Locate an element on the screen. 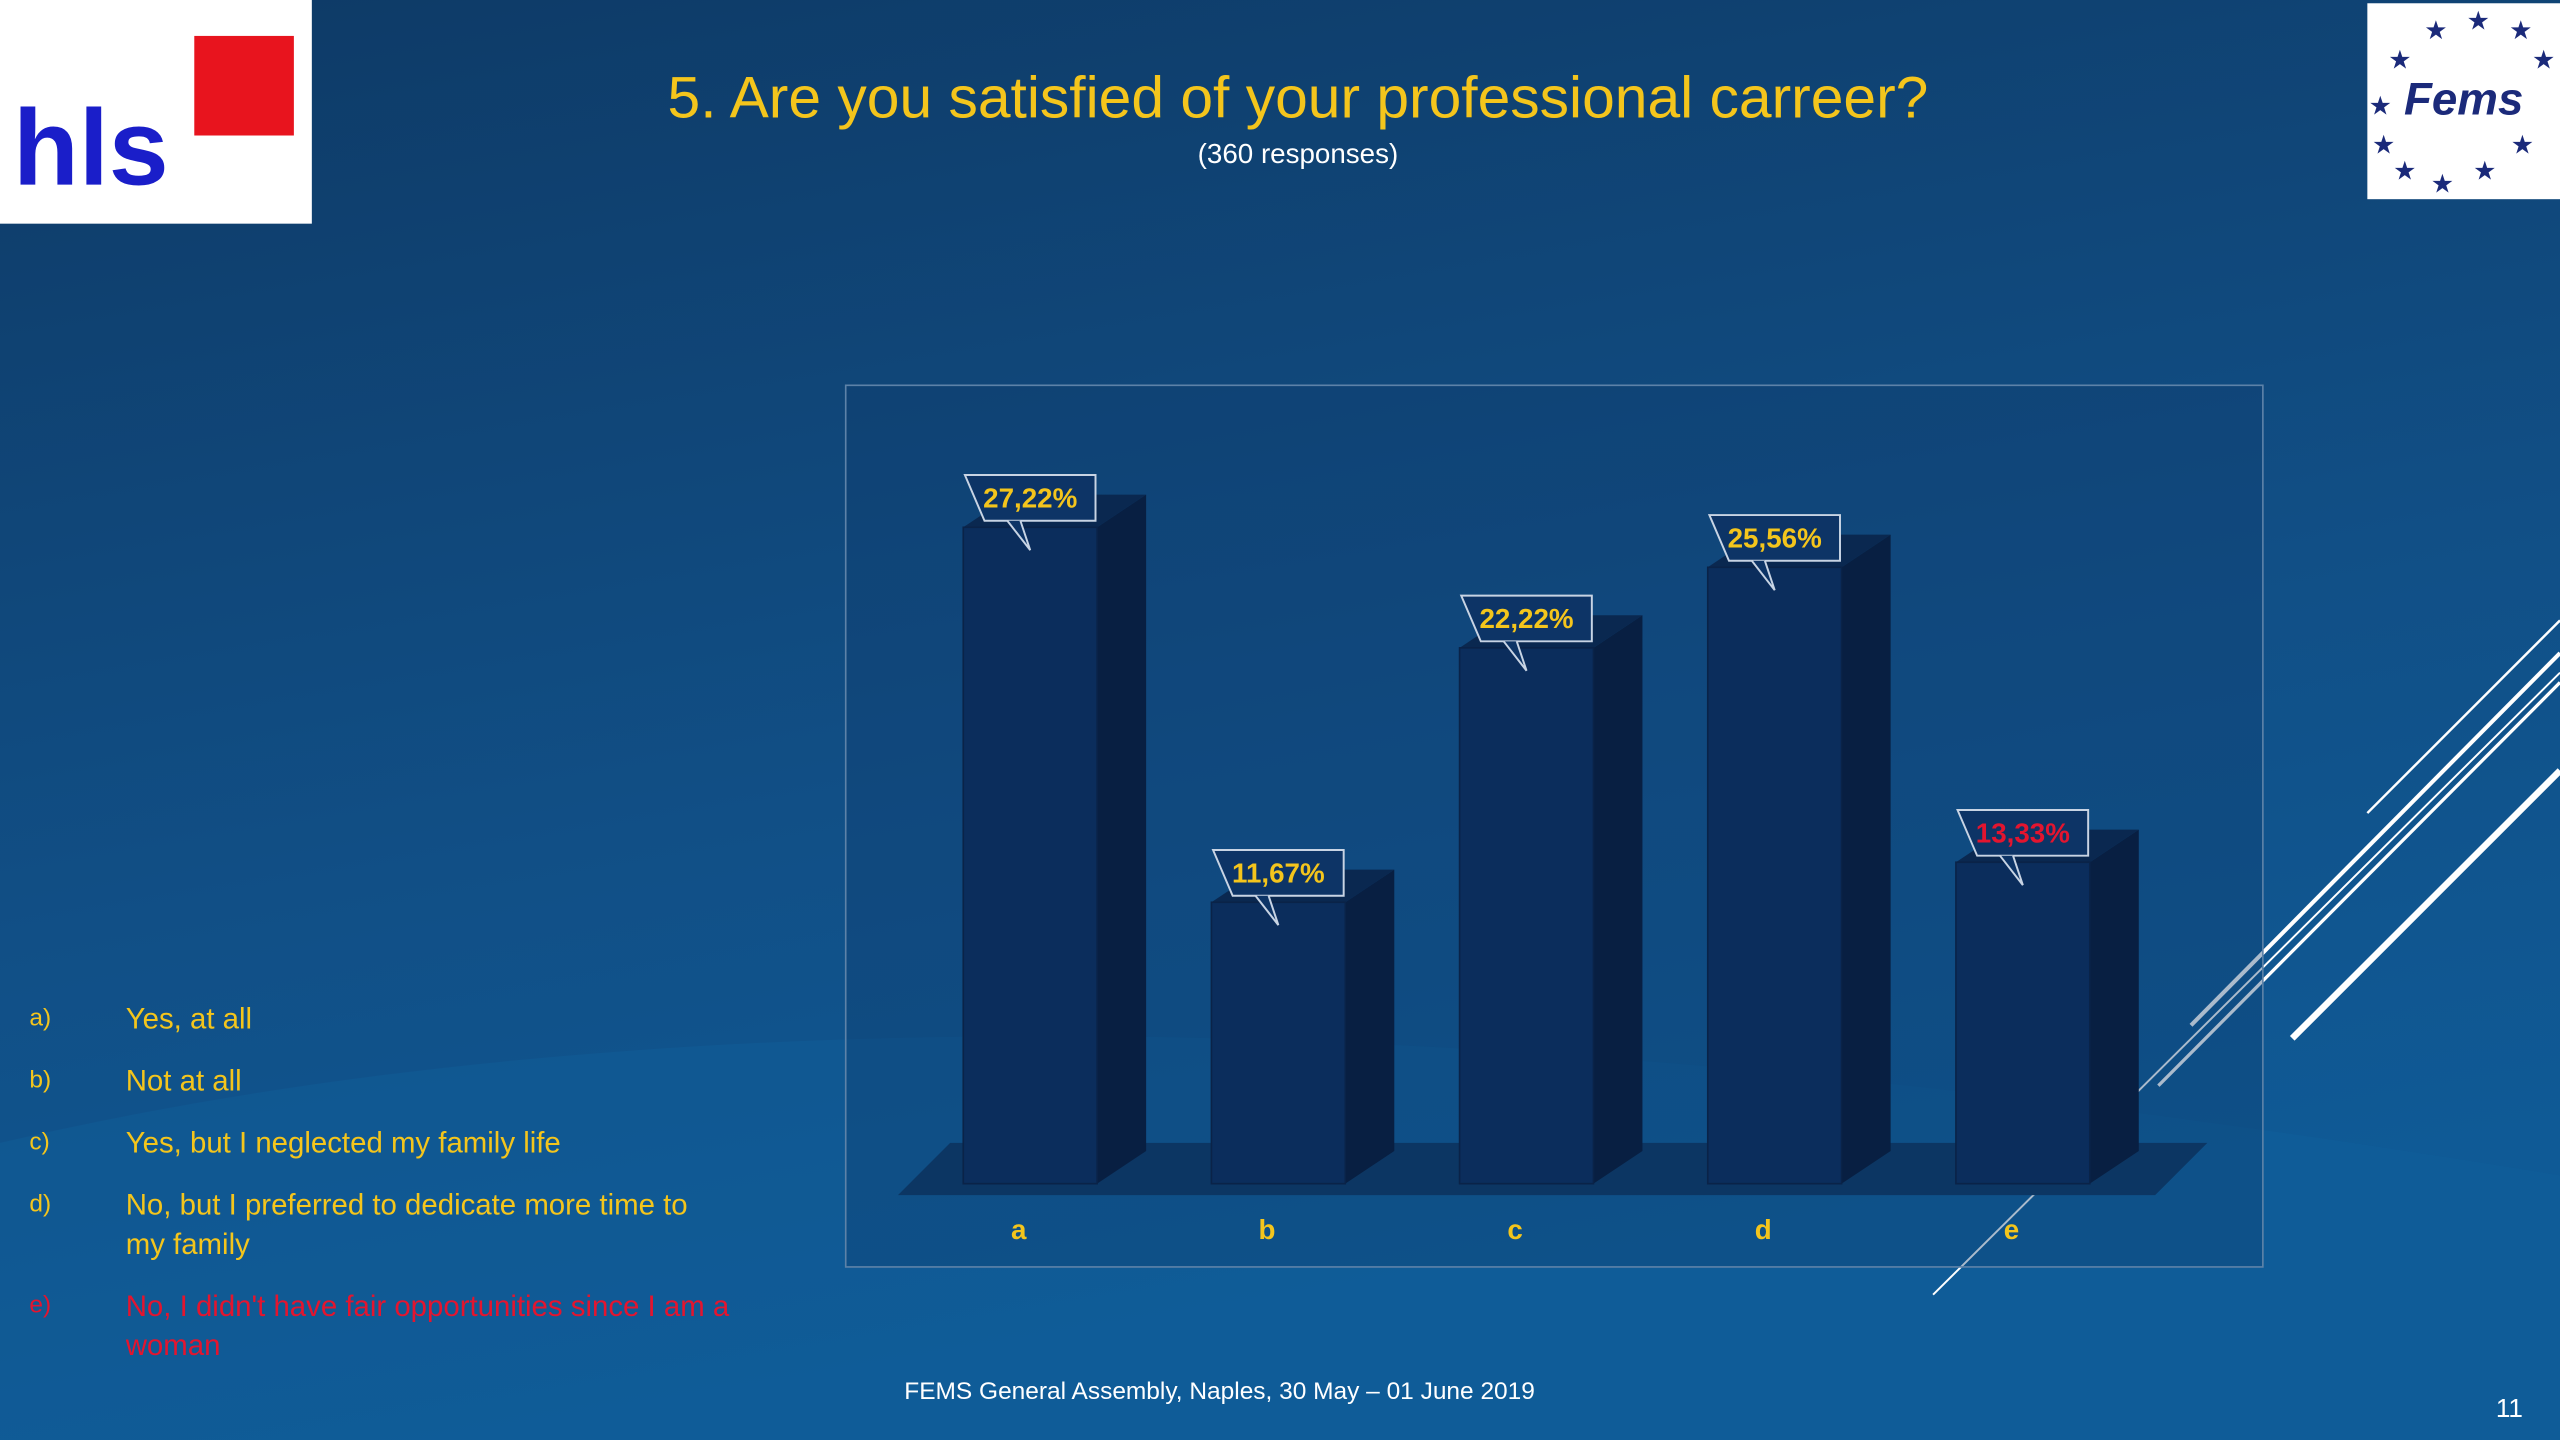  option-text: Yes, at all is located at coordinates (189, 1019).